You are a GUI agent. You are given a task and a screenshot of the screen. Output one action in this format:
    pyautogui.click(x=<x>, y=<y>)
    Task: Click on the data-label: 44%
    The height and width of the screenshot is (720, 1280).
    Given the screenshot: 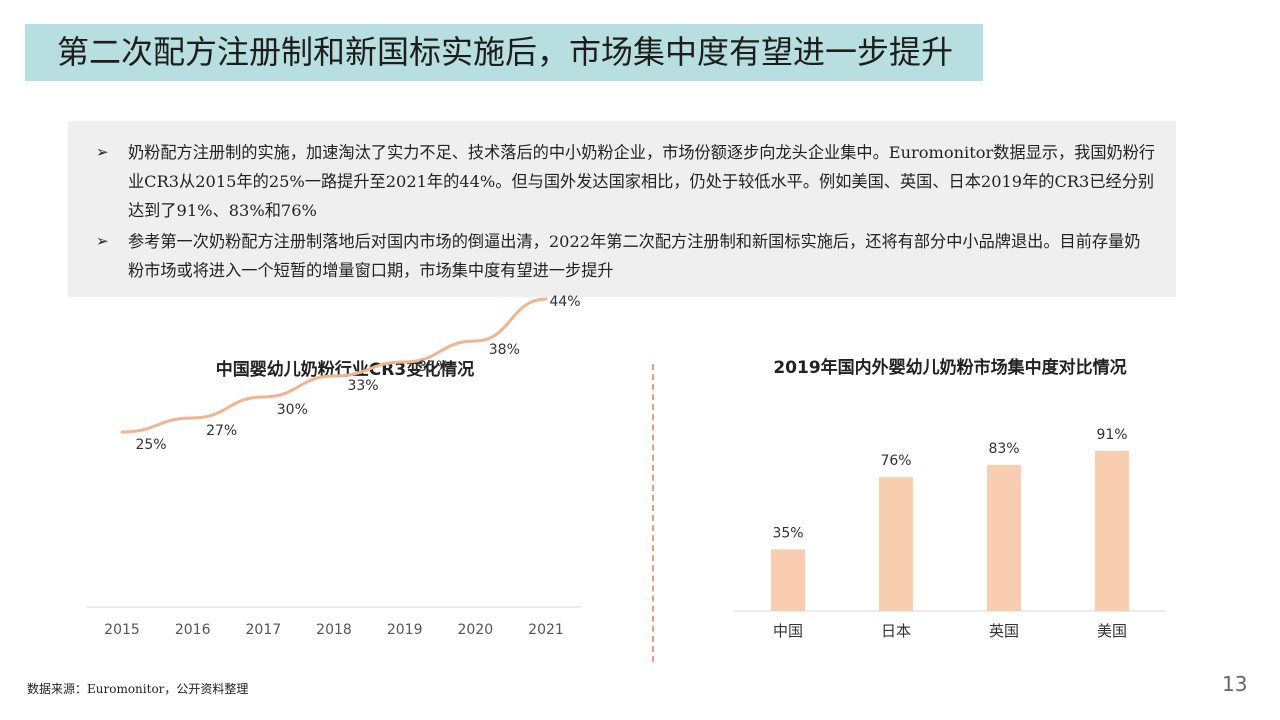 What is the action you would take?
    pyautogui.click(x=564, y=302)
    